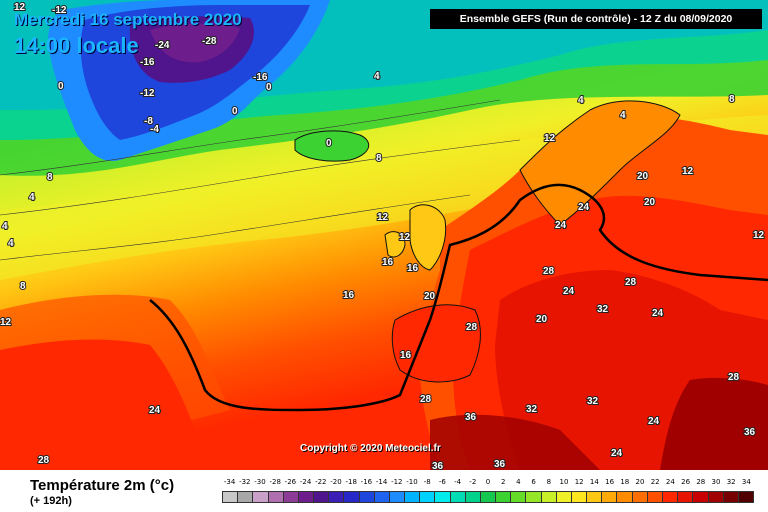  Describe the element at coordinates (603, 309) in the screenshot. I see `temp-label: 32` at that location.